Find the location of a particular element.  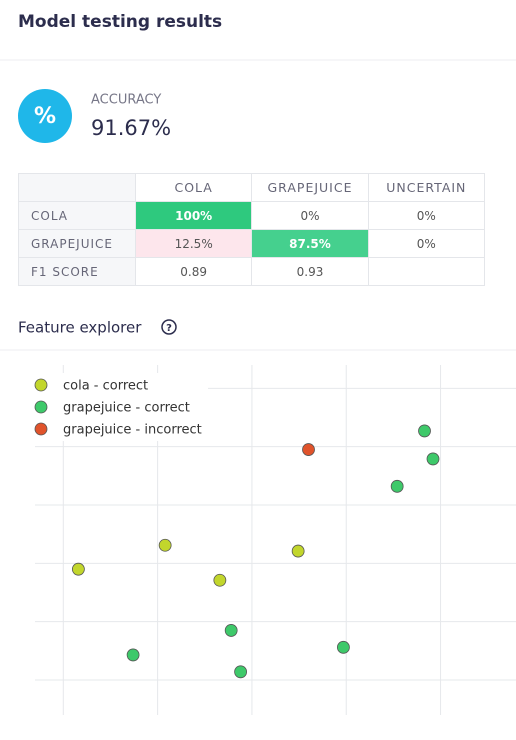

help-icon-mark: ? is located at coordinates (169, 328).